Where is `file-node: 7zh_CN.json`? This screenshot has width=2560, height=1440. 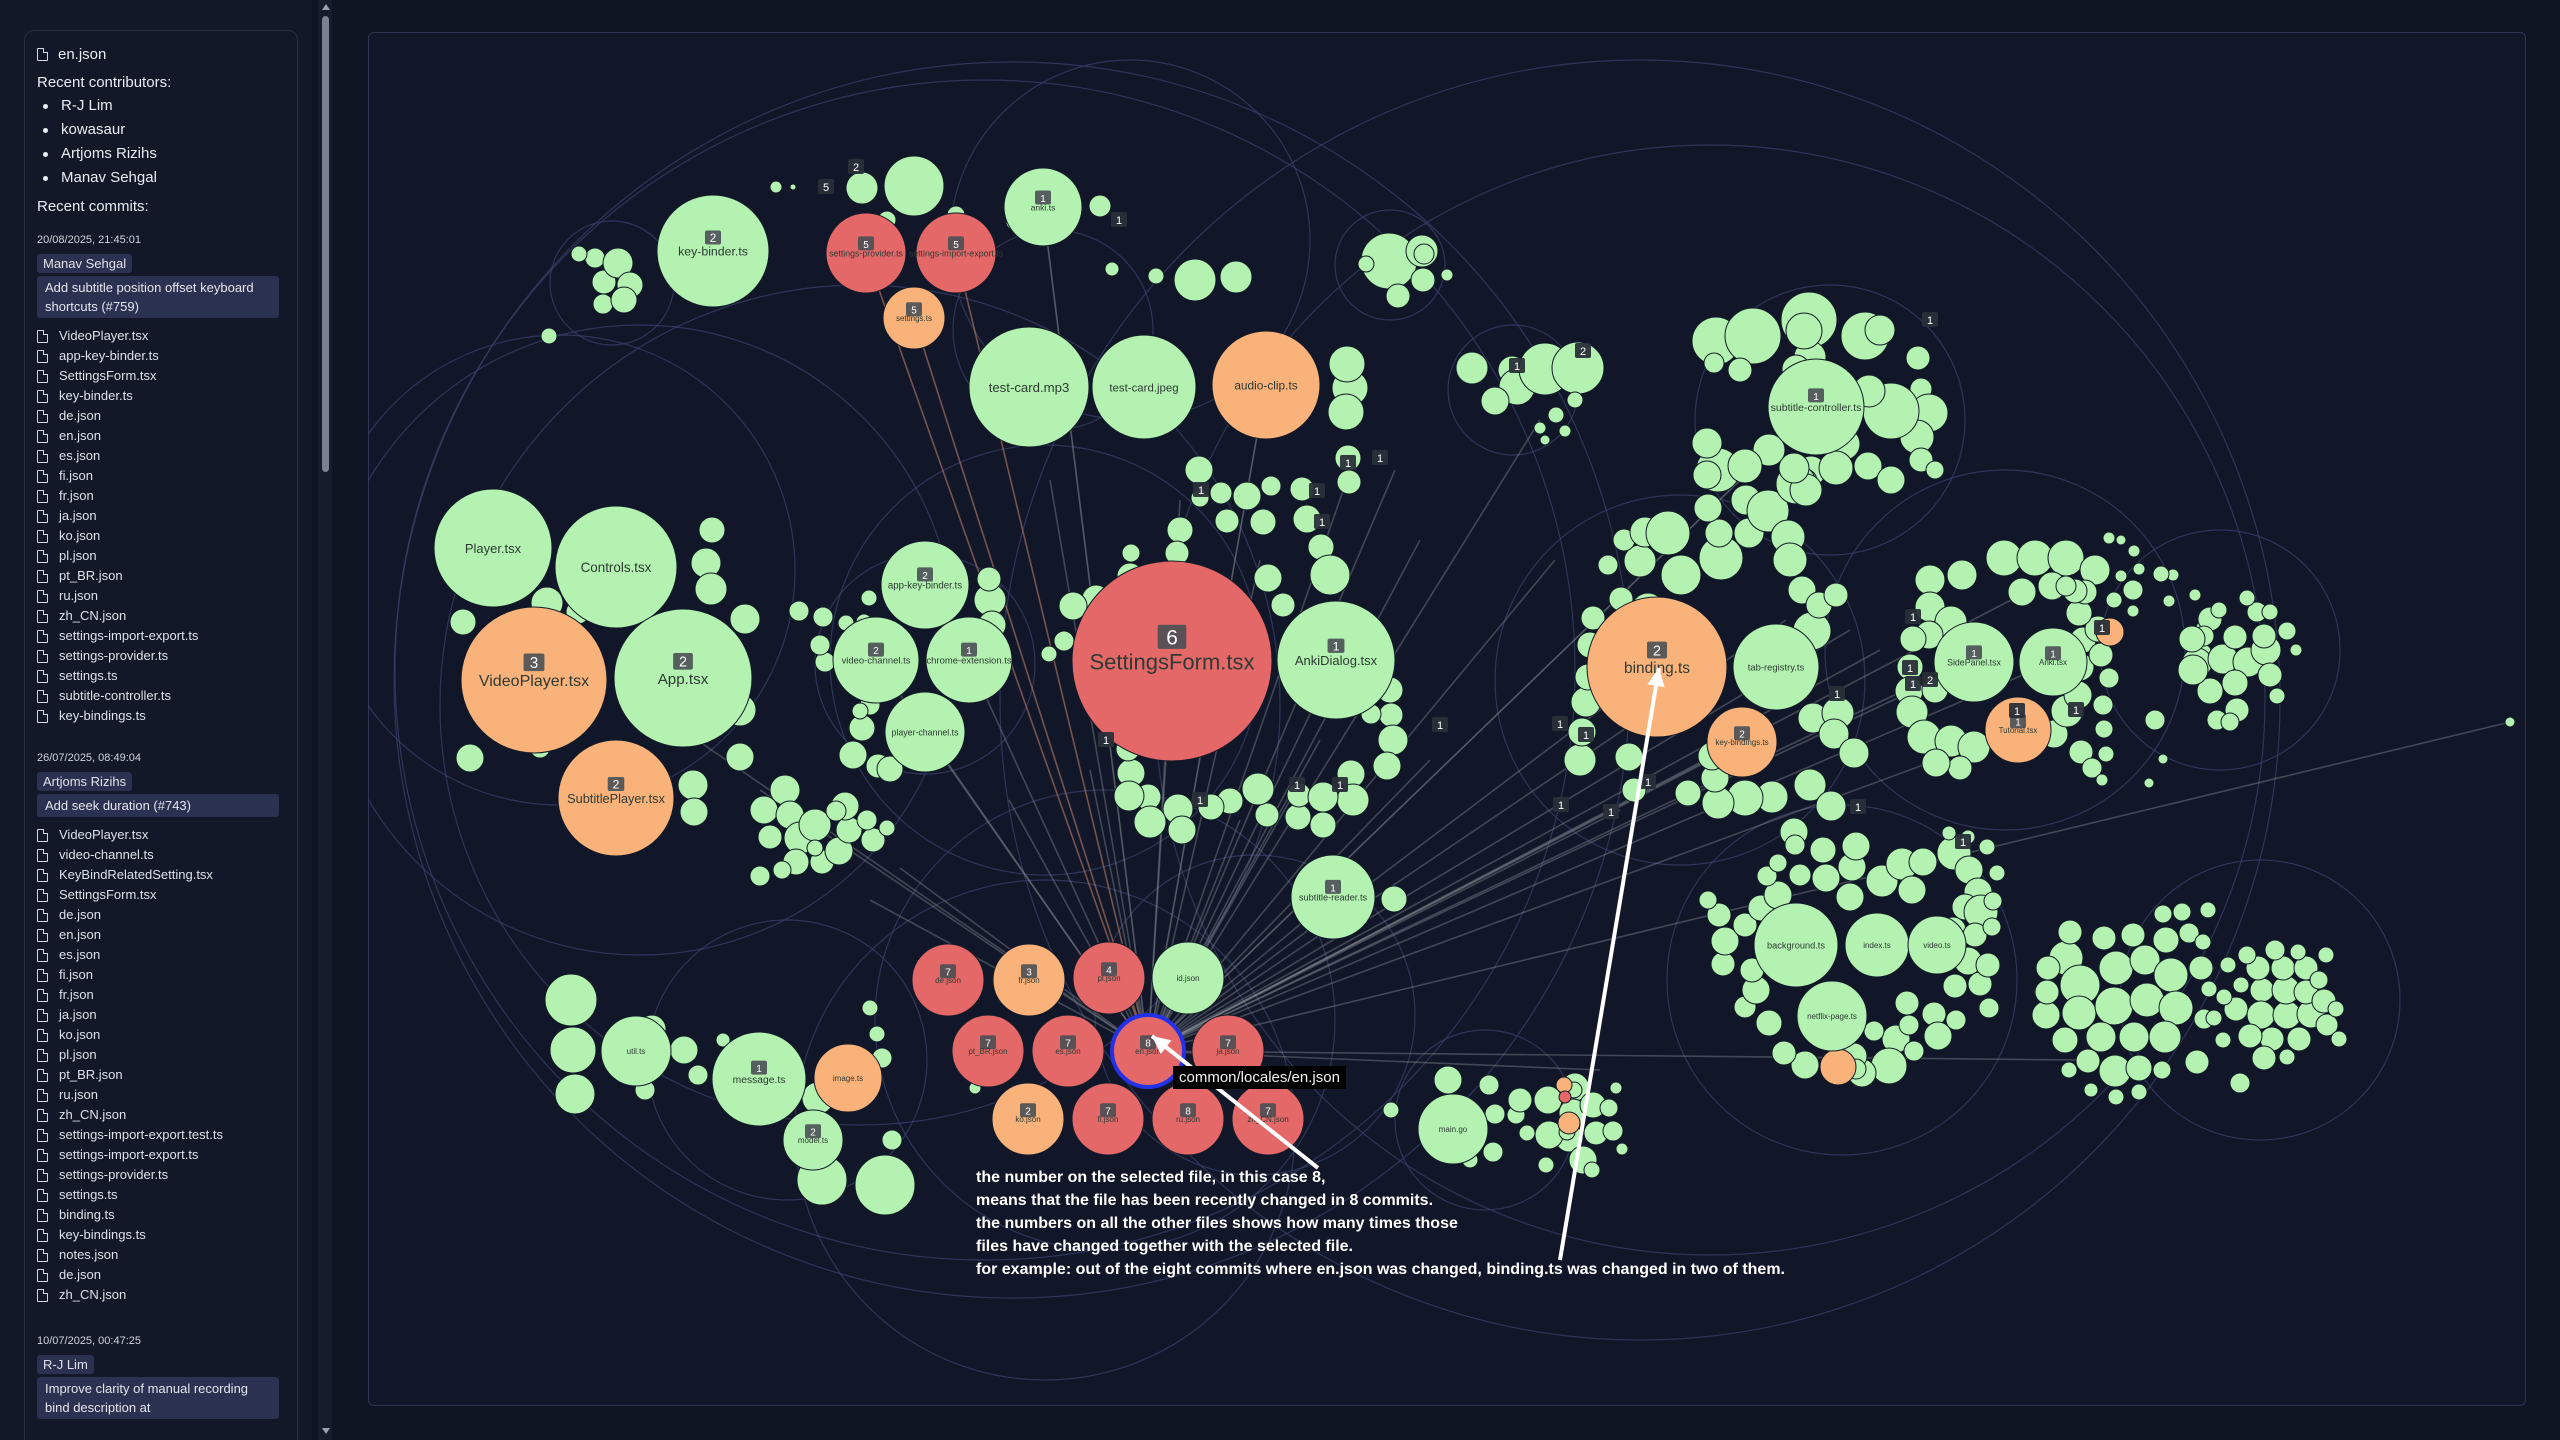 file-node: 7zh_CN.json is located at coordinates (1268, 1119).